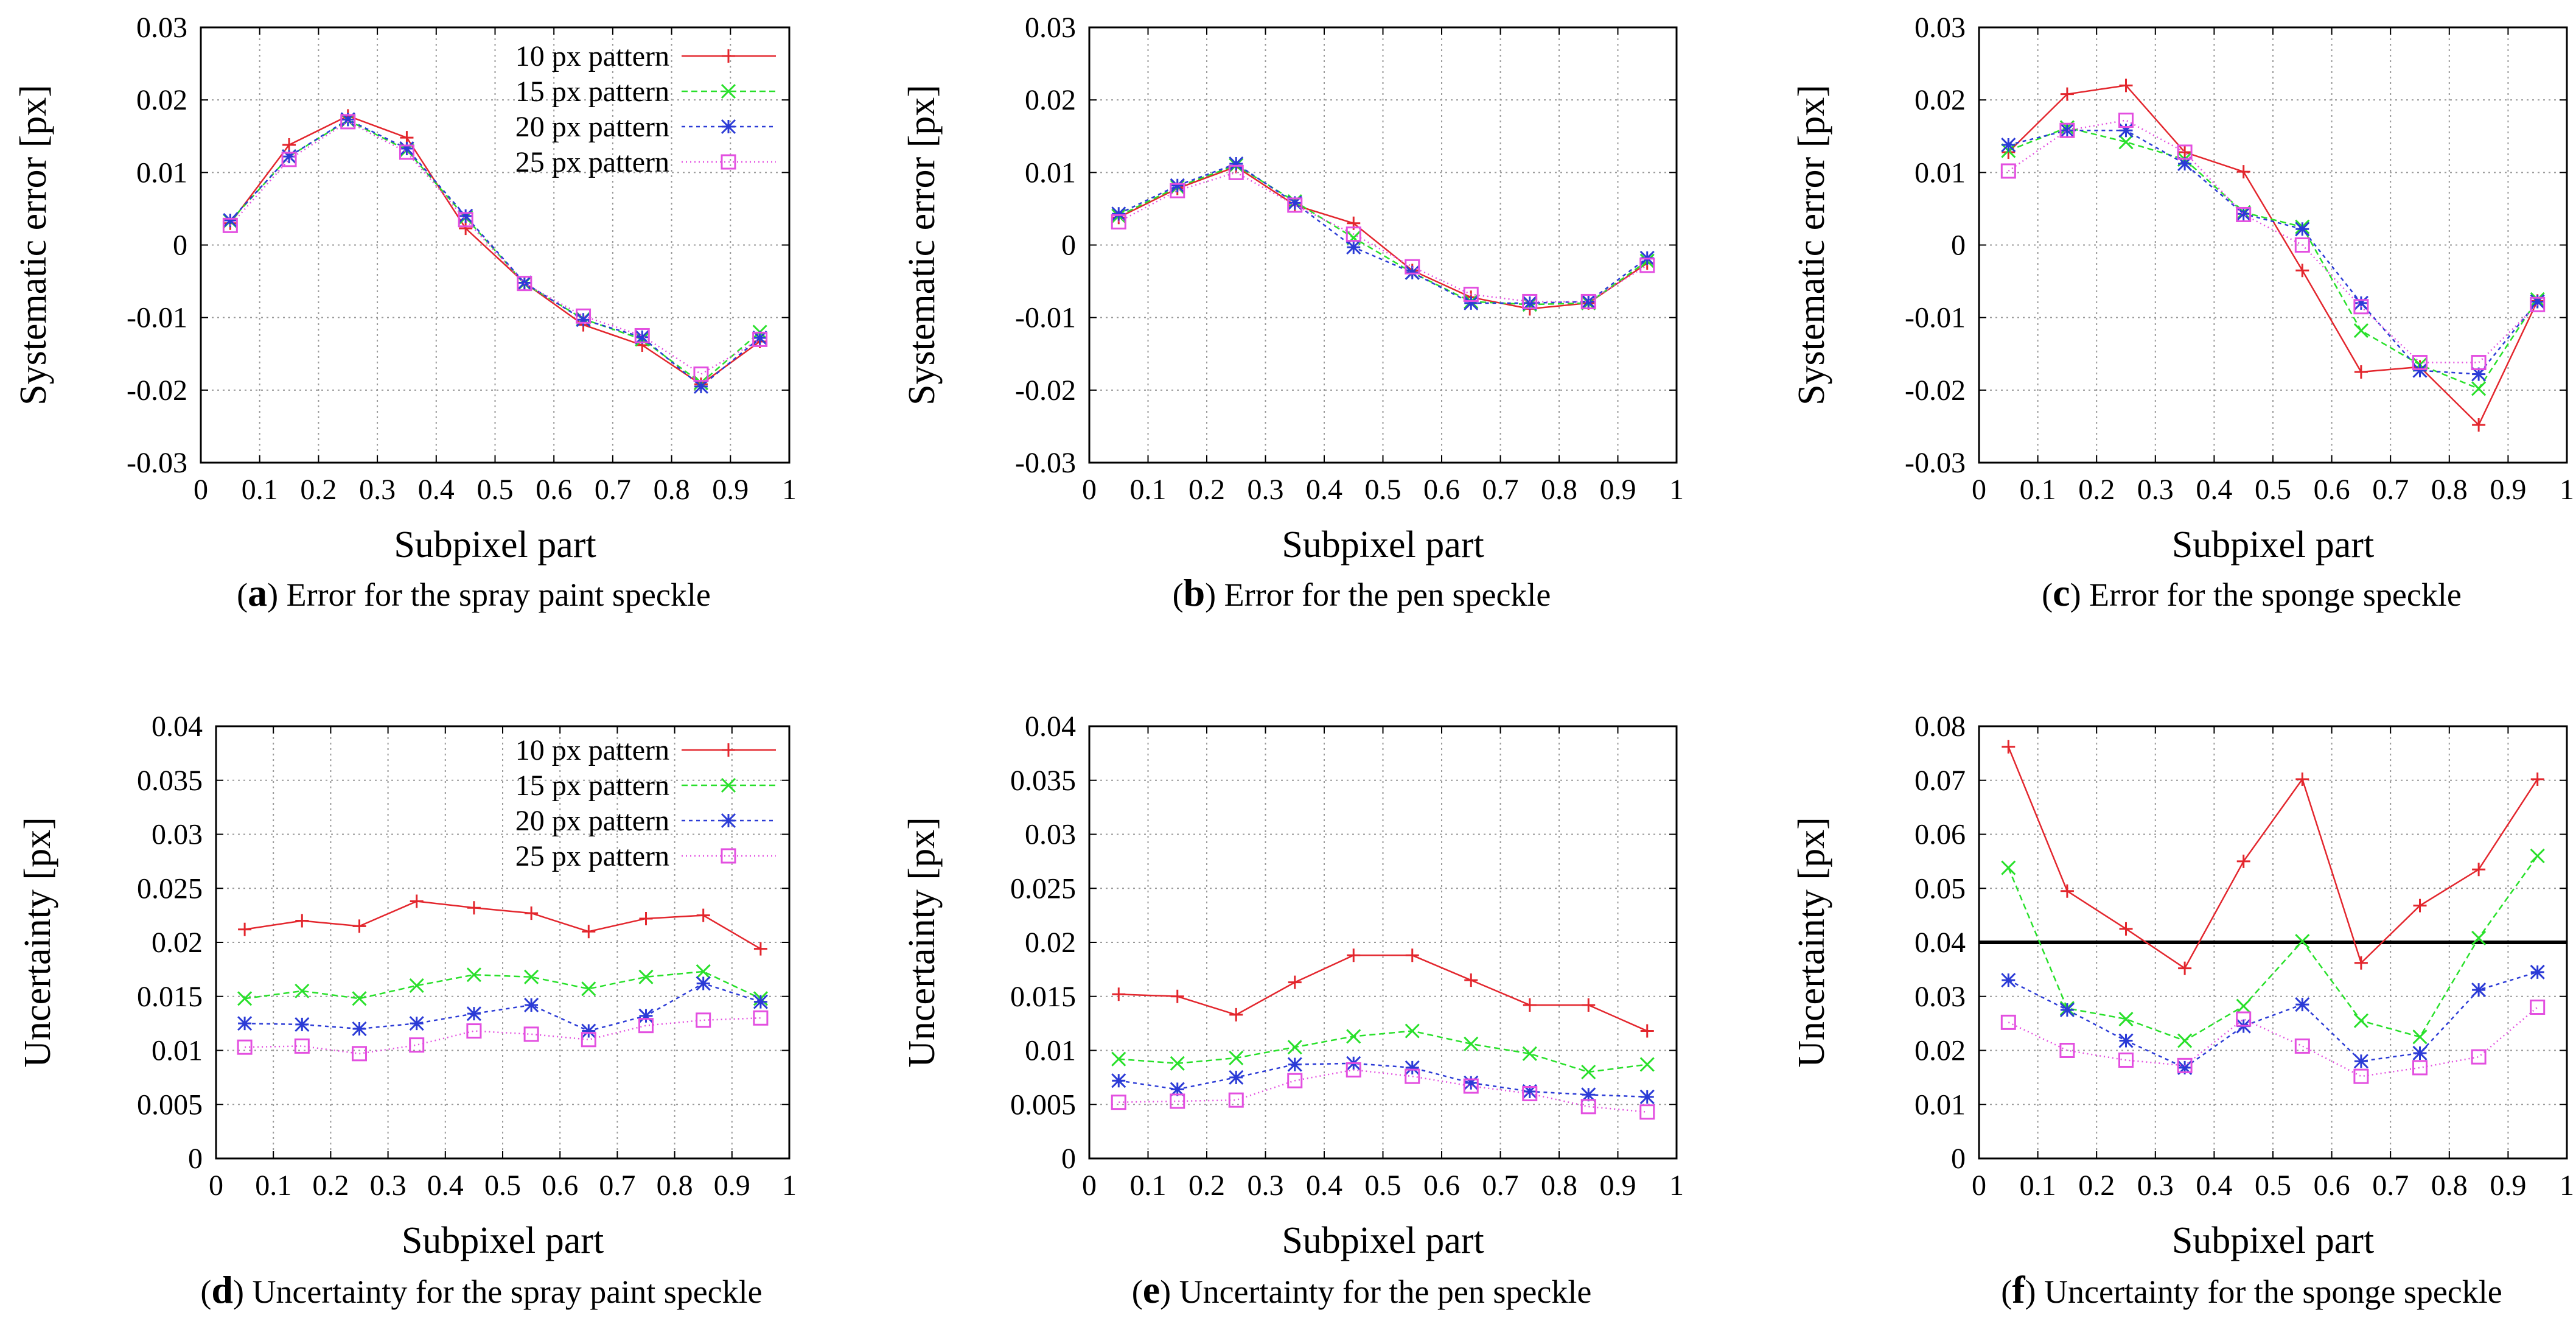 Image resolution: width=2576 pixels, height=1335 pixels. I want to click on x-tick-label: 0.7, so click(2390, 490).